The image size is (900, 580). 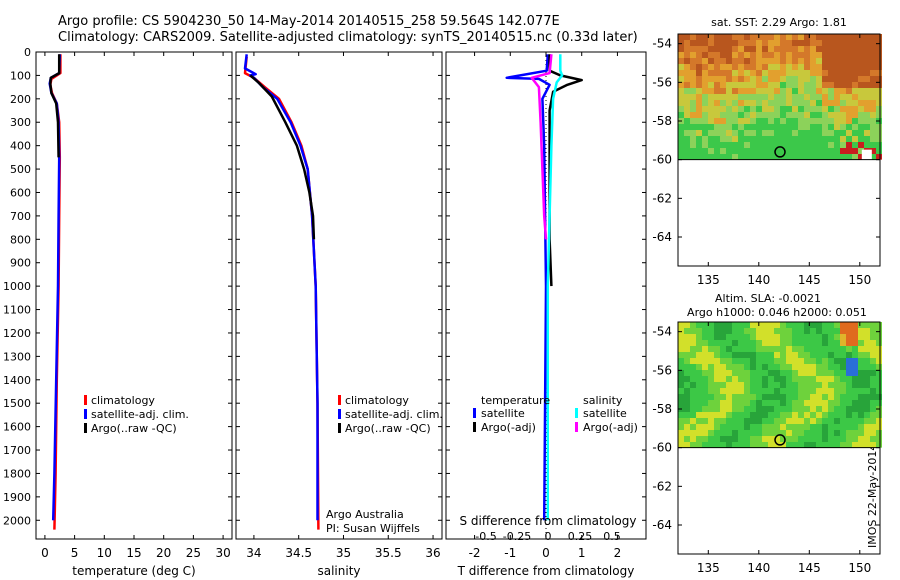 What do you see at coordinates (612, 536) in the screenshot?
I see `secondary-tick-label: 0.5` at bounding box center [612, 536].